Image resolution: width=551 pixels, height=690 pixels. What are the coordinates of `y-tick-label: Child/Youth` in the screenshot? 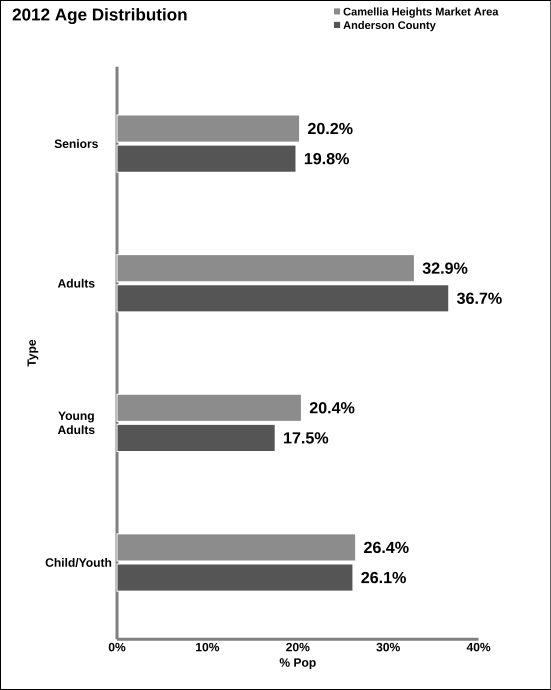 It's located at (78, 562).